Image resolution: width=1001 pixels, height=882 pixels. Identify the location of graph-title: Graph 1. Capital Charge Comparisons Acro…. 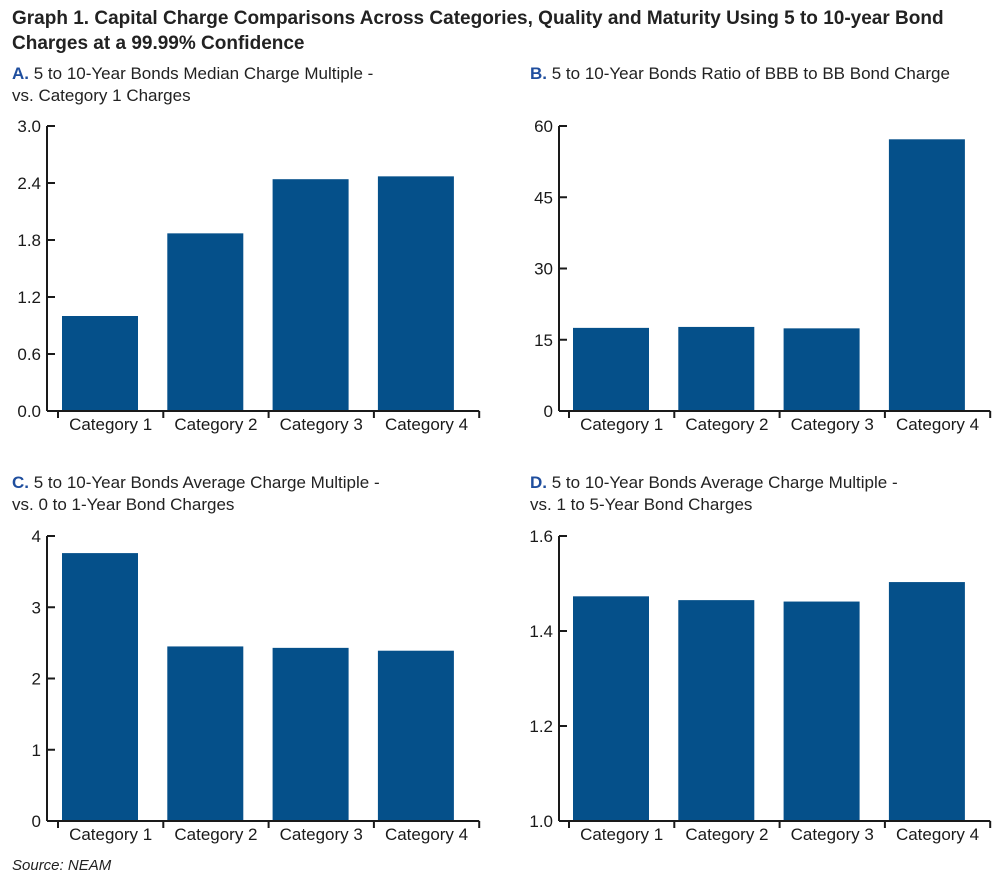
(478, 31).